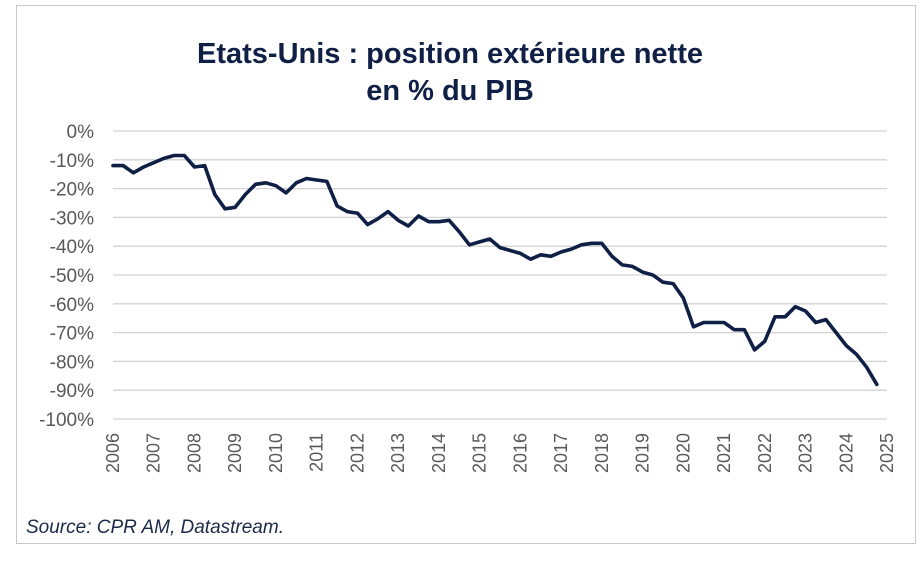 The image size is (924, 562). What do you see at coordinates (72, 218) in the screenshot?
I see `y-tick-label: -30%` at bounding box center [72, 218].